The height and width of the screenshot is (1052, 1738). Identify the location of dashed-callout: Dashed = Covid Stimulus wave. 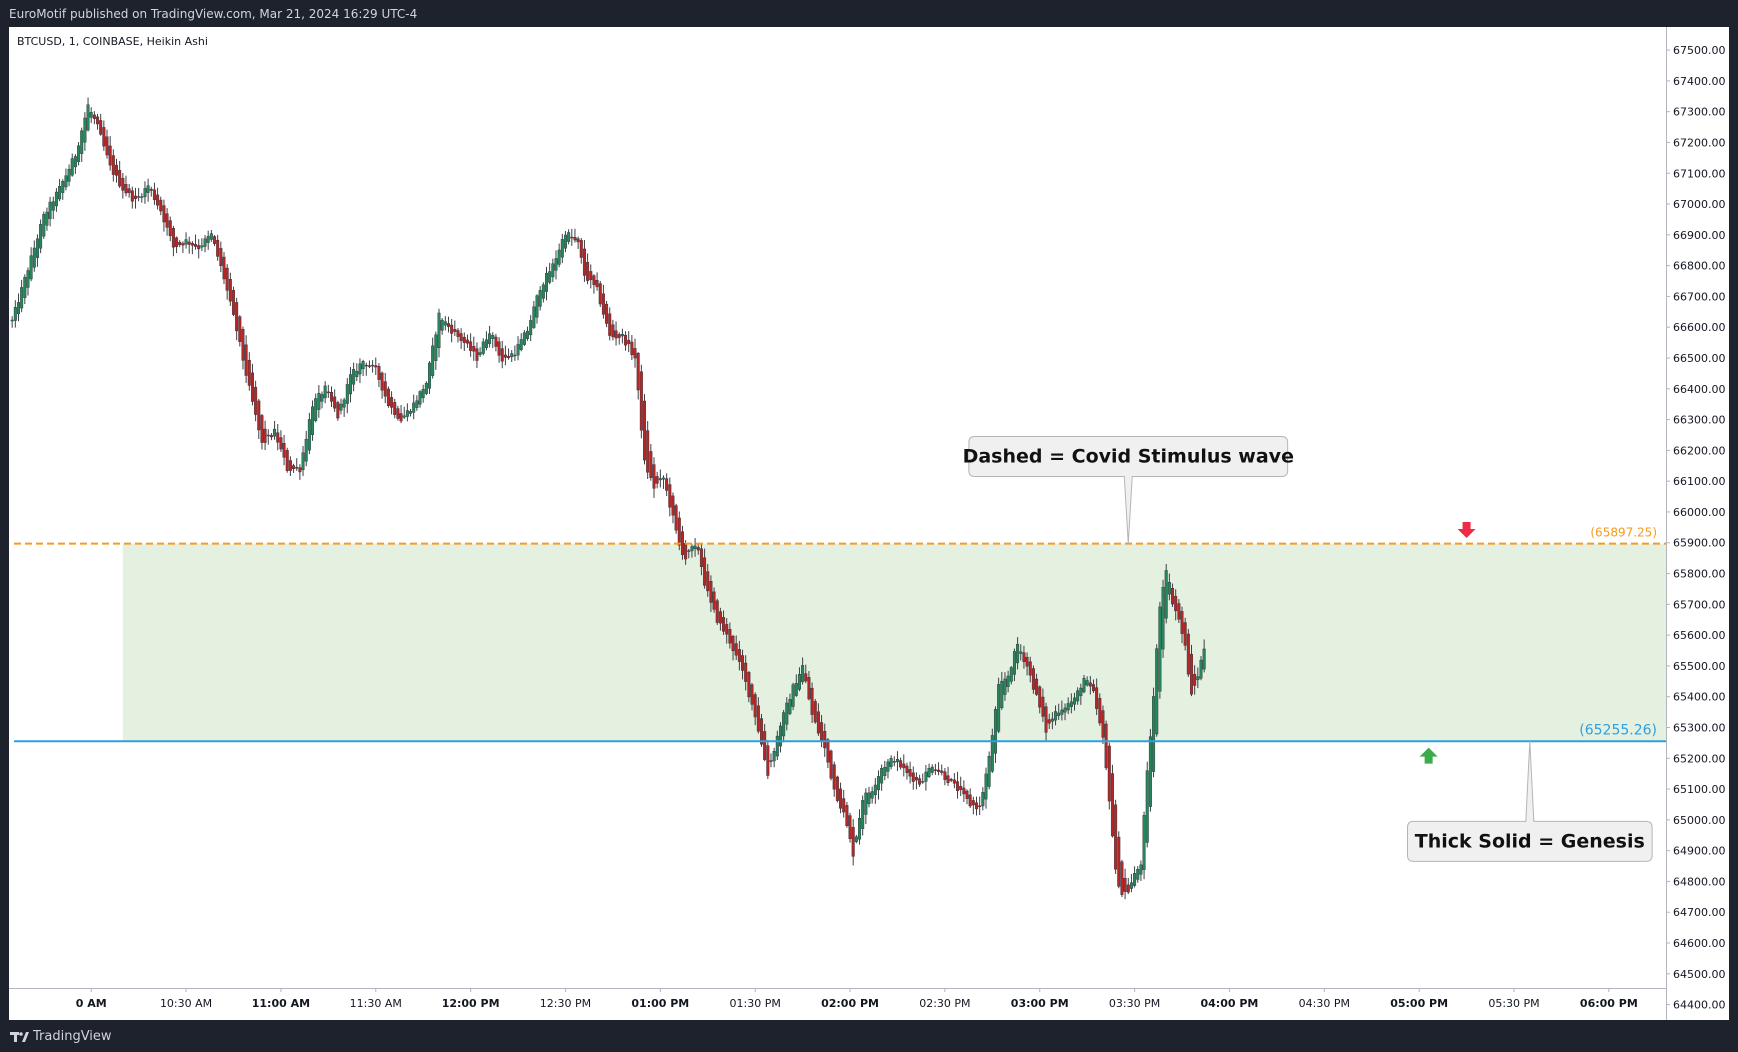
(1128, 490).